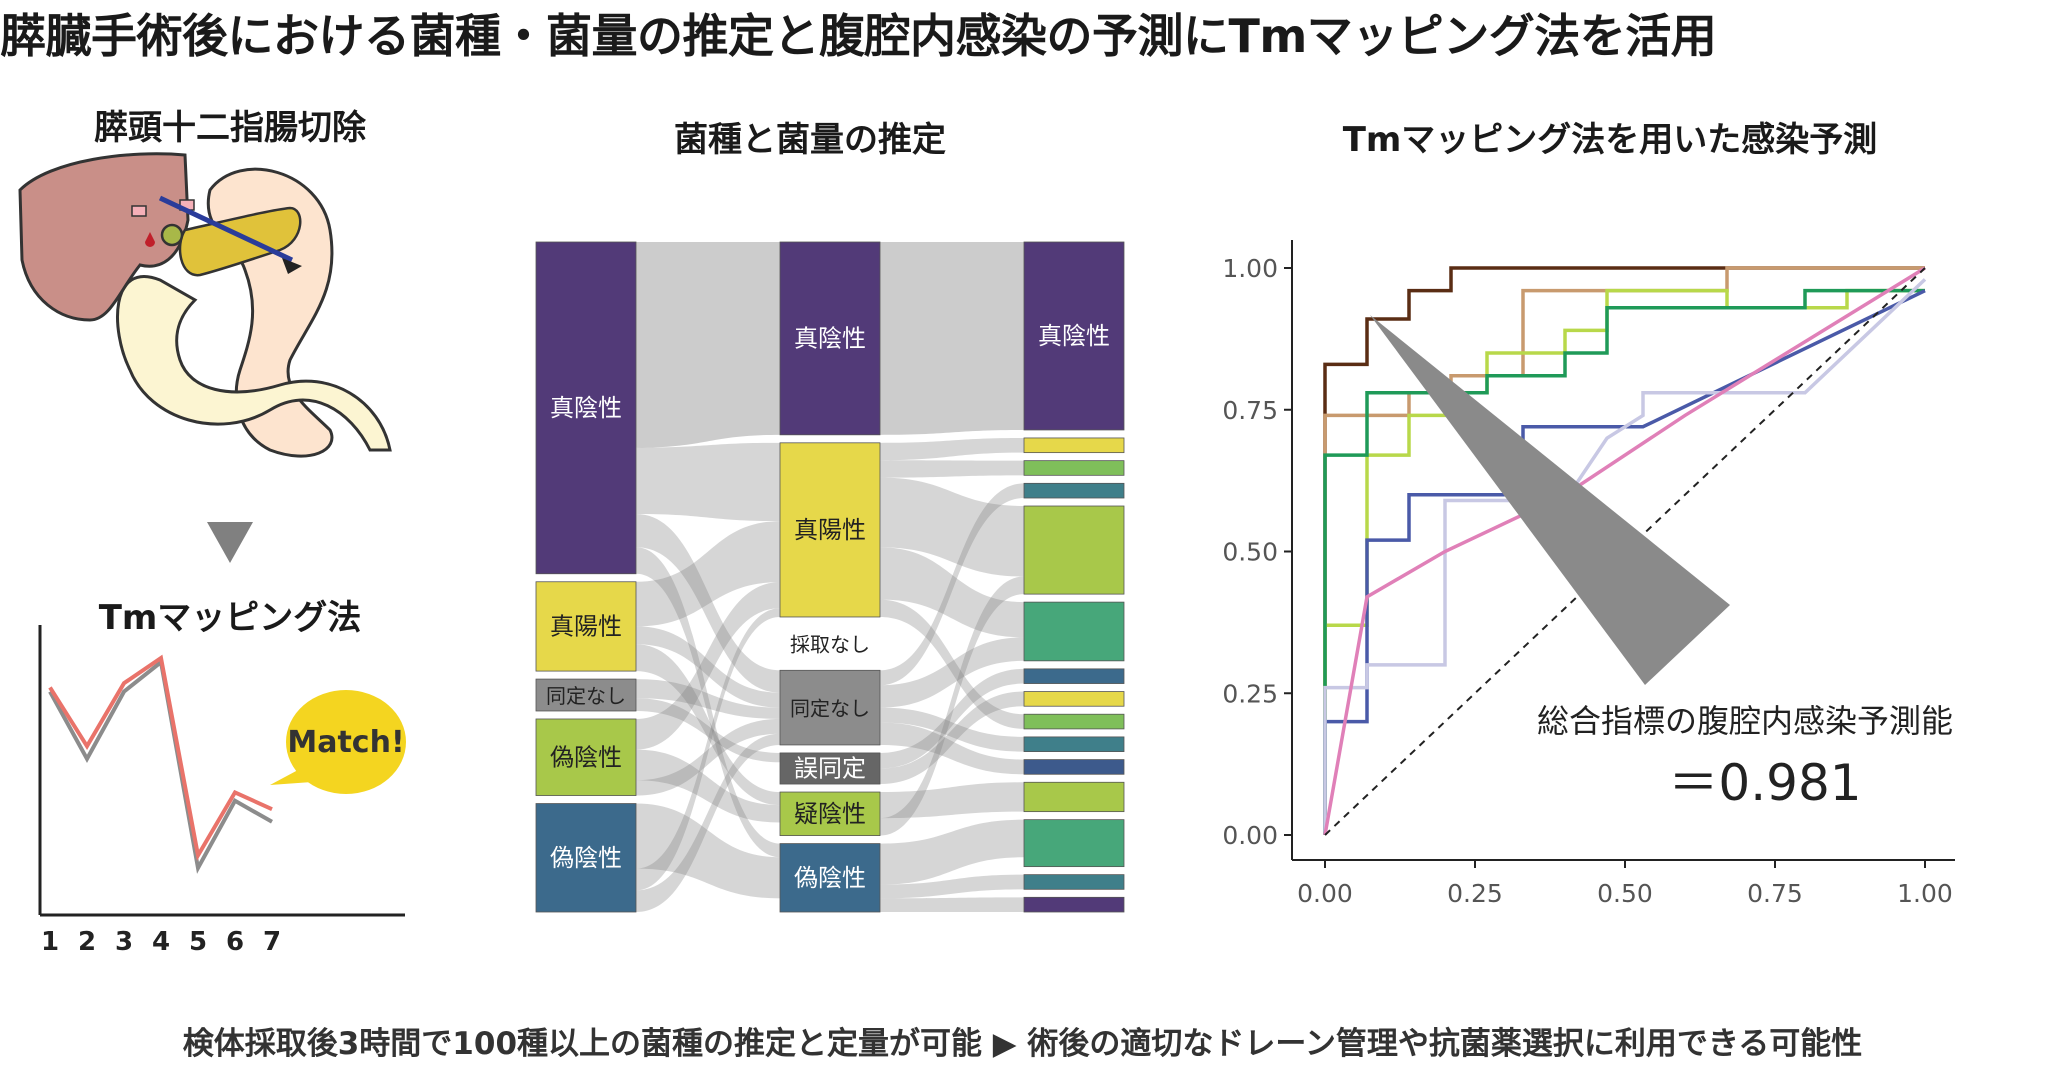 Image resolution: width=2045 pixels, height=1071 pixels. What do you see at coordinates (810, 140) in the screenshot?
I see `middle-title: 菌種と菌量の推定` at bounding box center [810, 140].